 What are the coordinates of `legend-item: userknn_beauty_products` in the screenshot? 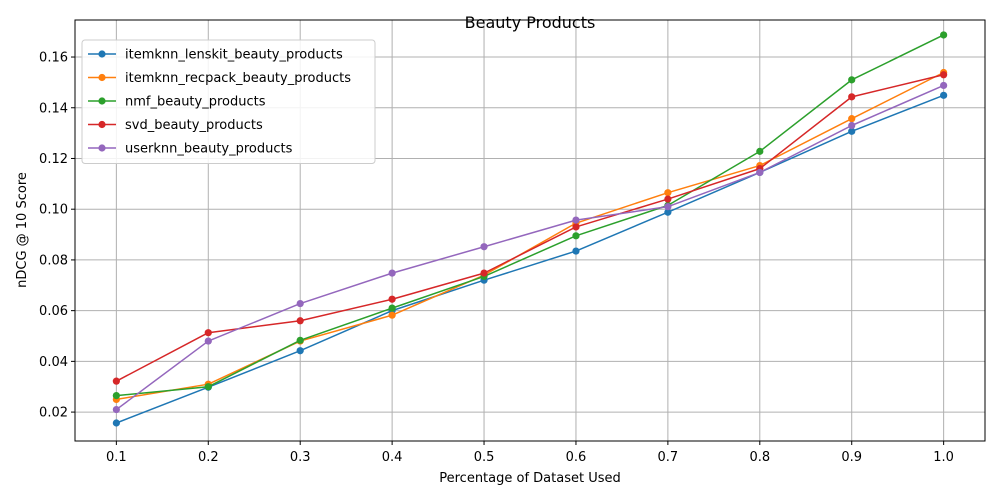 It's located at (190, 149).